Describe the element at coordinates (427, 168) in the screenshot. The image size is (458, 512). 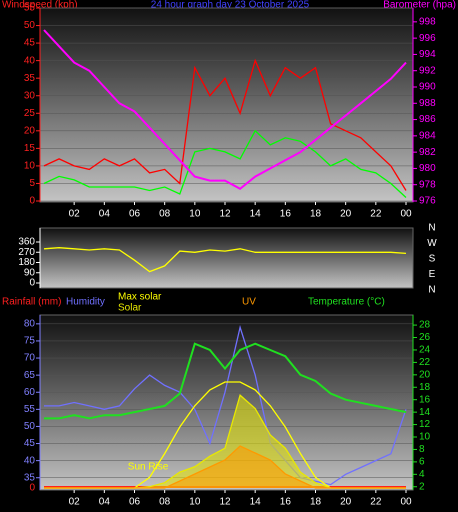
I see `y2-tick-label: 980` at that location.